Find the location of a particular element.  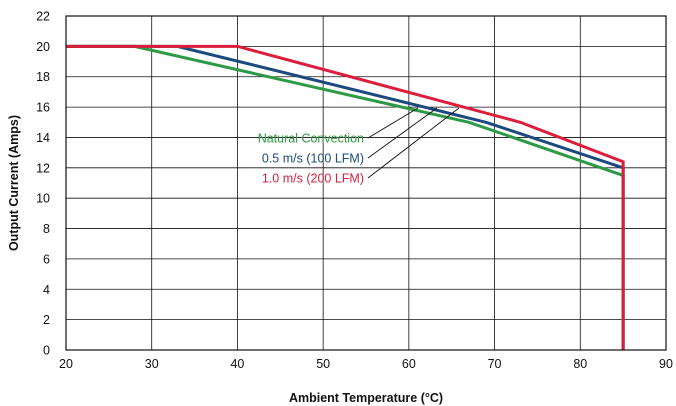

series-label-1: 0.5 m/s (100 LFM) is located at coordinates (313, 159).